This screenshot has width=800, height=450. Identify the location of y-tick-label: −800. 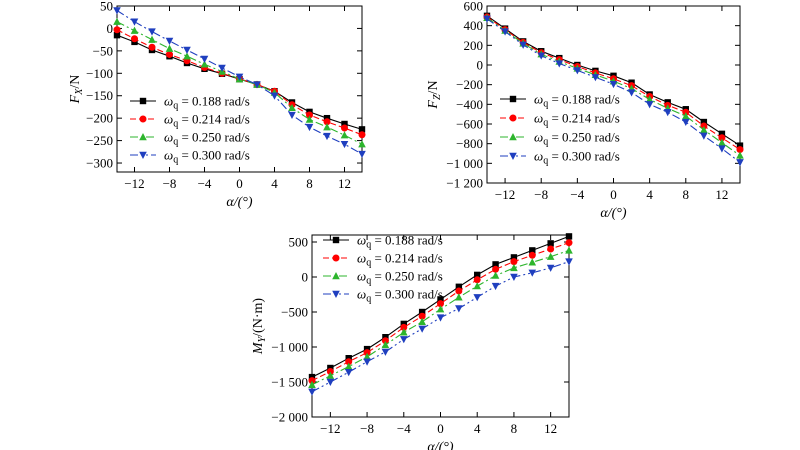
(469, 143).